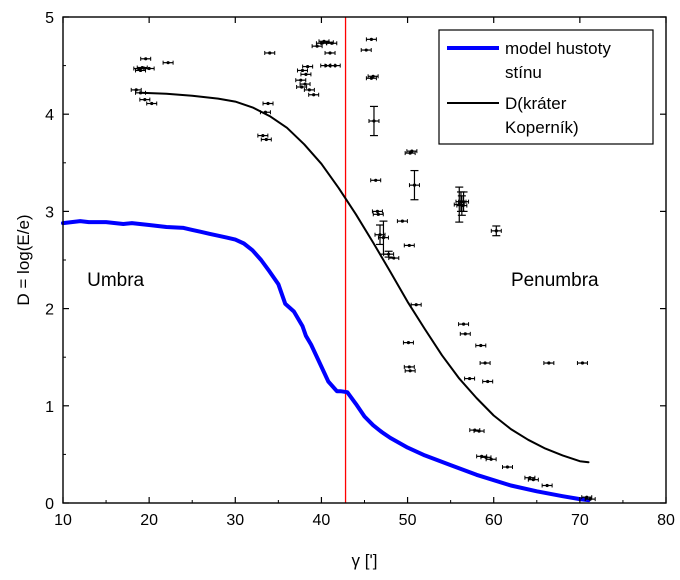 The width and height of the screenshot is (680, 580). What do you see at coordinates (23, 259) in the screenshot?
I see `y-axis-title: D = log(E/e)` at bounding box center [23, 259].